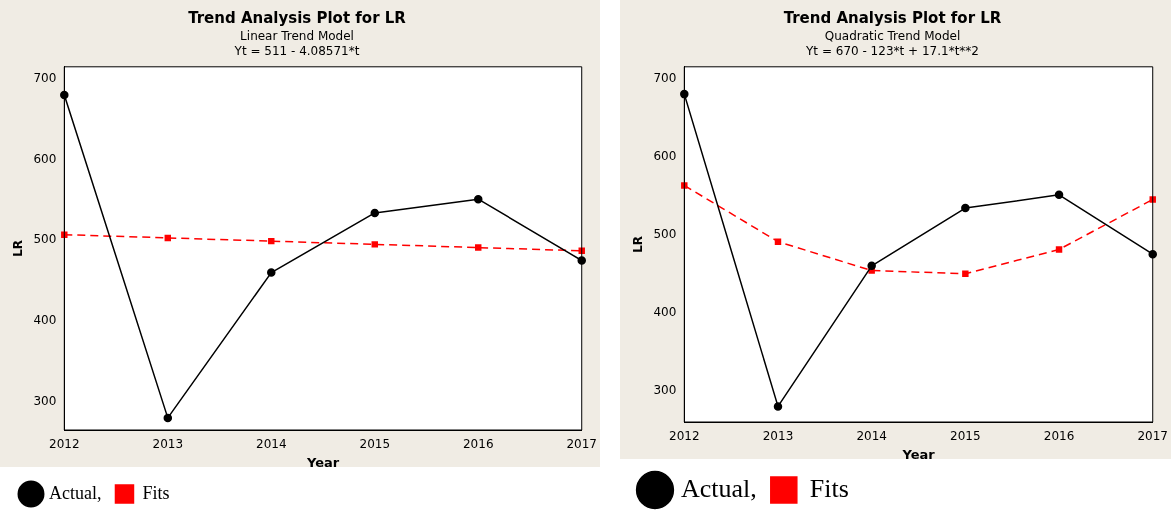 This screenshot has height=513, width=1171. I want to click on text: Yt = 670 - 123*t + 17.1*t**2, so click(892, 50).